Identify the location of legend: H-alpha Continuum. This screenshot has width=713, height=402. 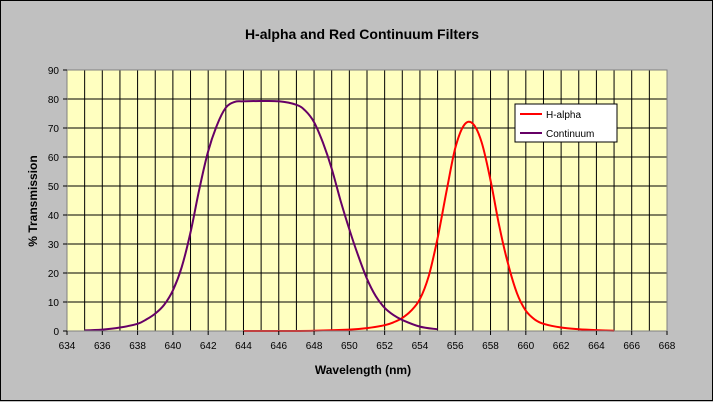
(566, 123).